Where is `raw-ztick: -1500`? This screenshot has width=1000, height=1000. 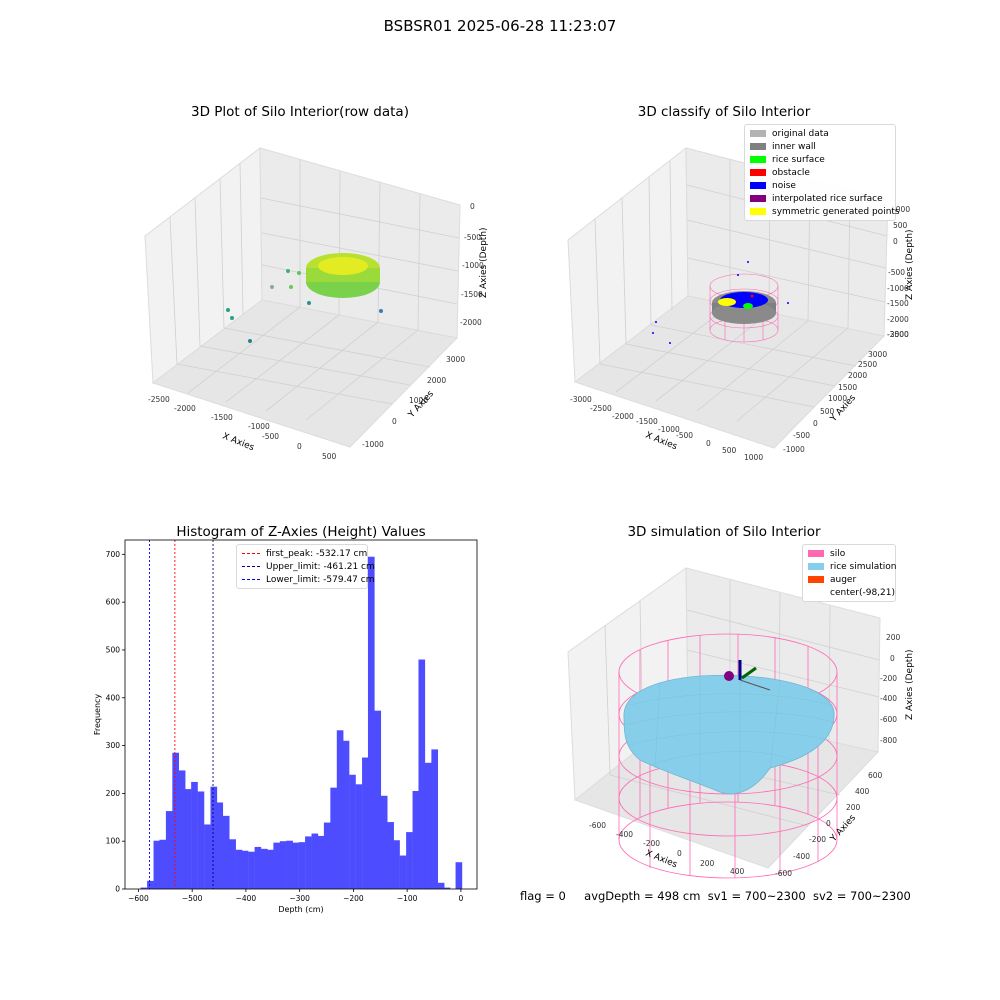
raw-ztick: -1500 is located at coordinates (472, 294).